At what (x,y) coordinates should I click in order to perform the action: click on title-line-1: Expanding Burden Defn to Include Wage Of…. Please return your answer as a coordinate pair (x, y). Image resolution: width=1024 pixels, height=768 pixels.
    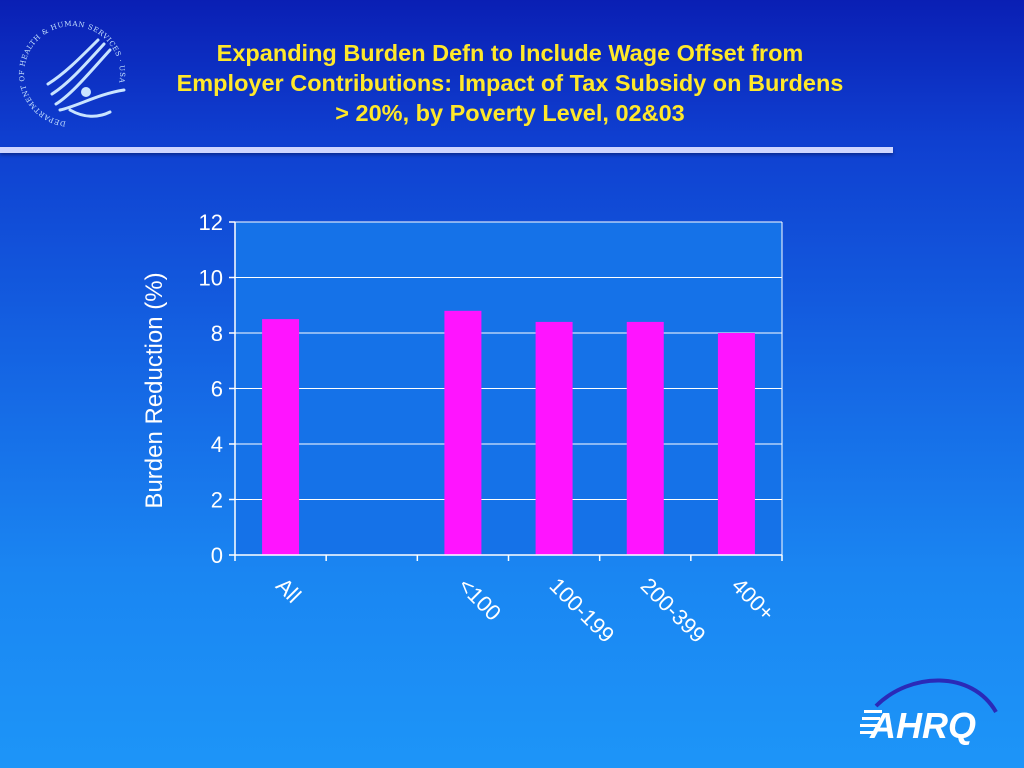
    Looking at the image, I should click on (510, 53).